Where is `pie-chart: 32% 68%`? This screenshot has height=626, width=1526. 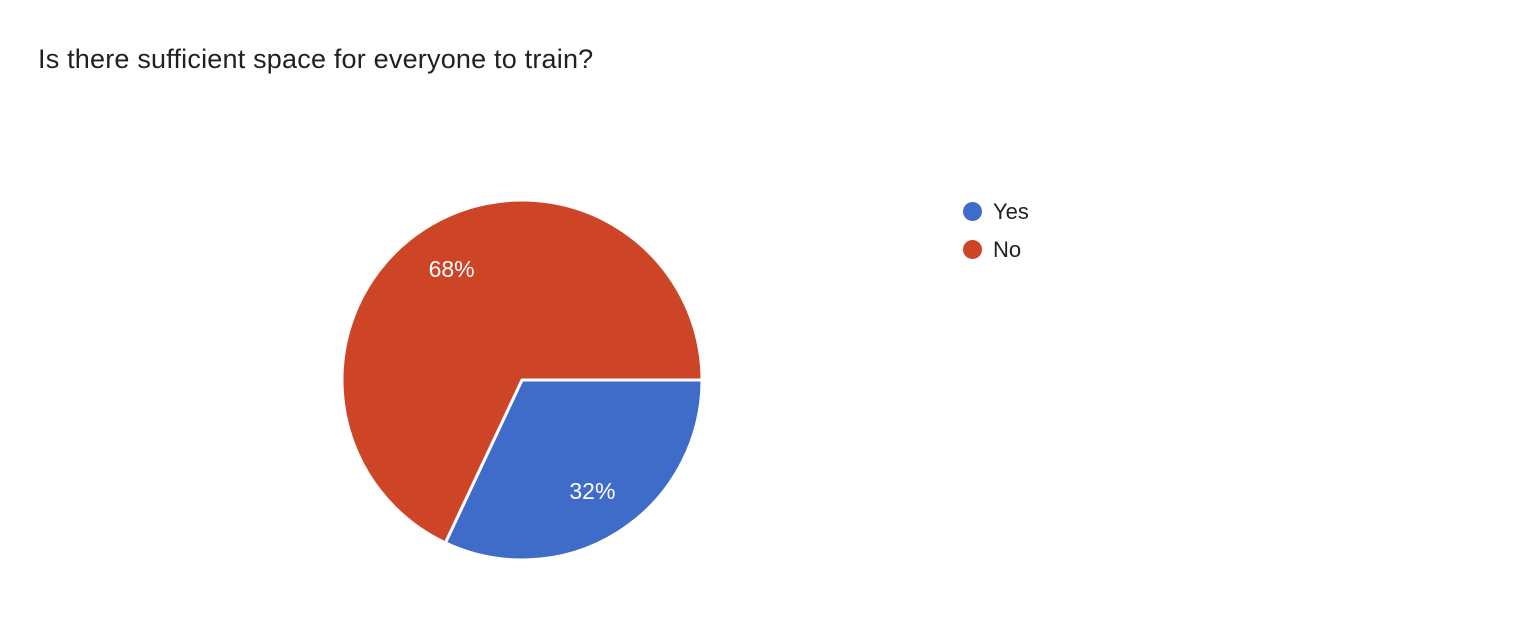
pie-chart: 32% 68% is located at coordinates (522, 380).